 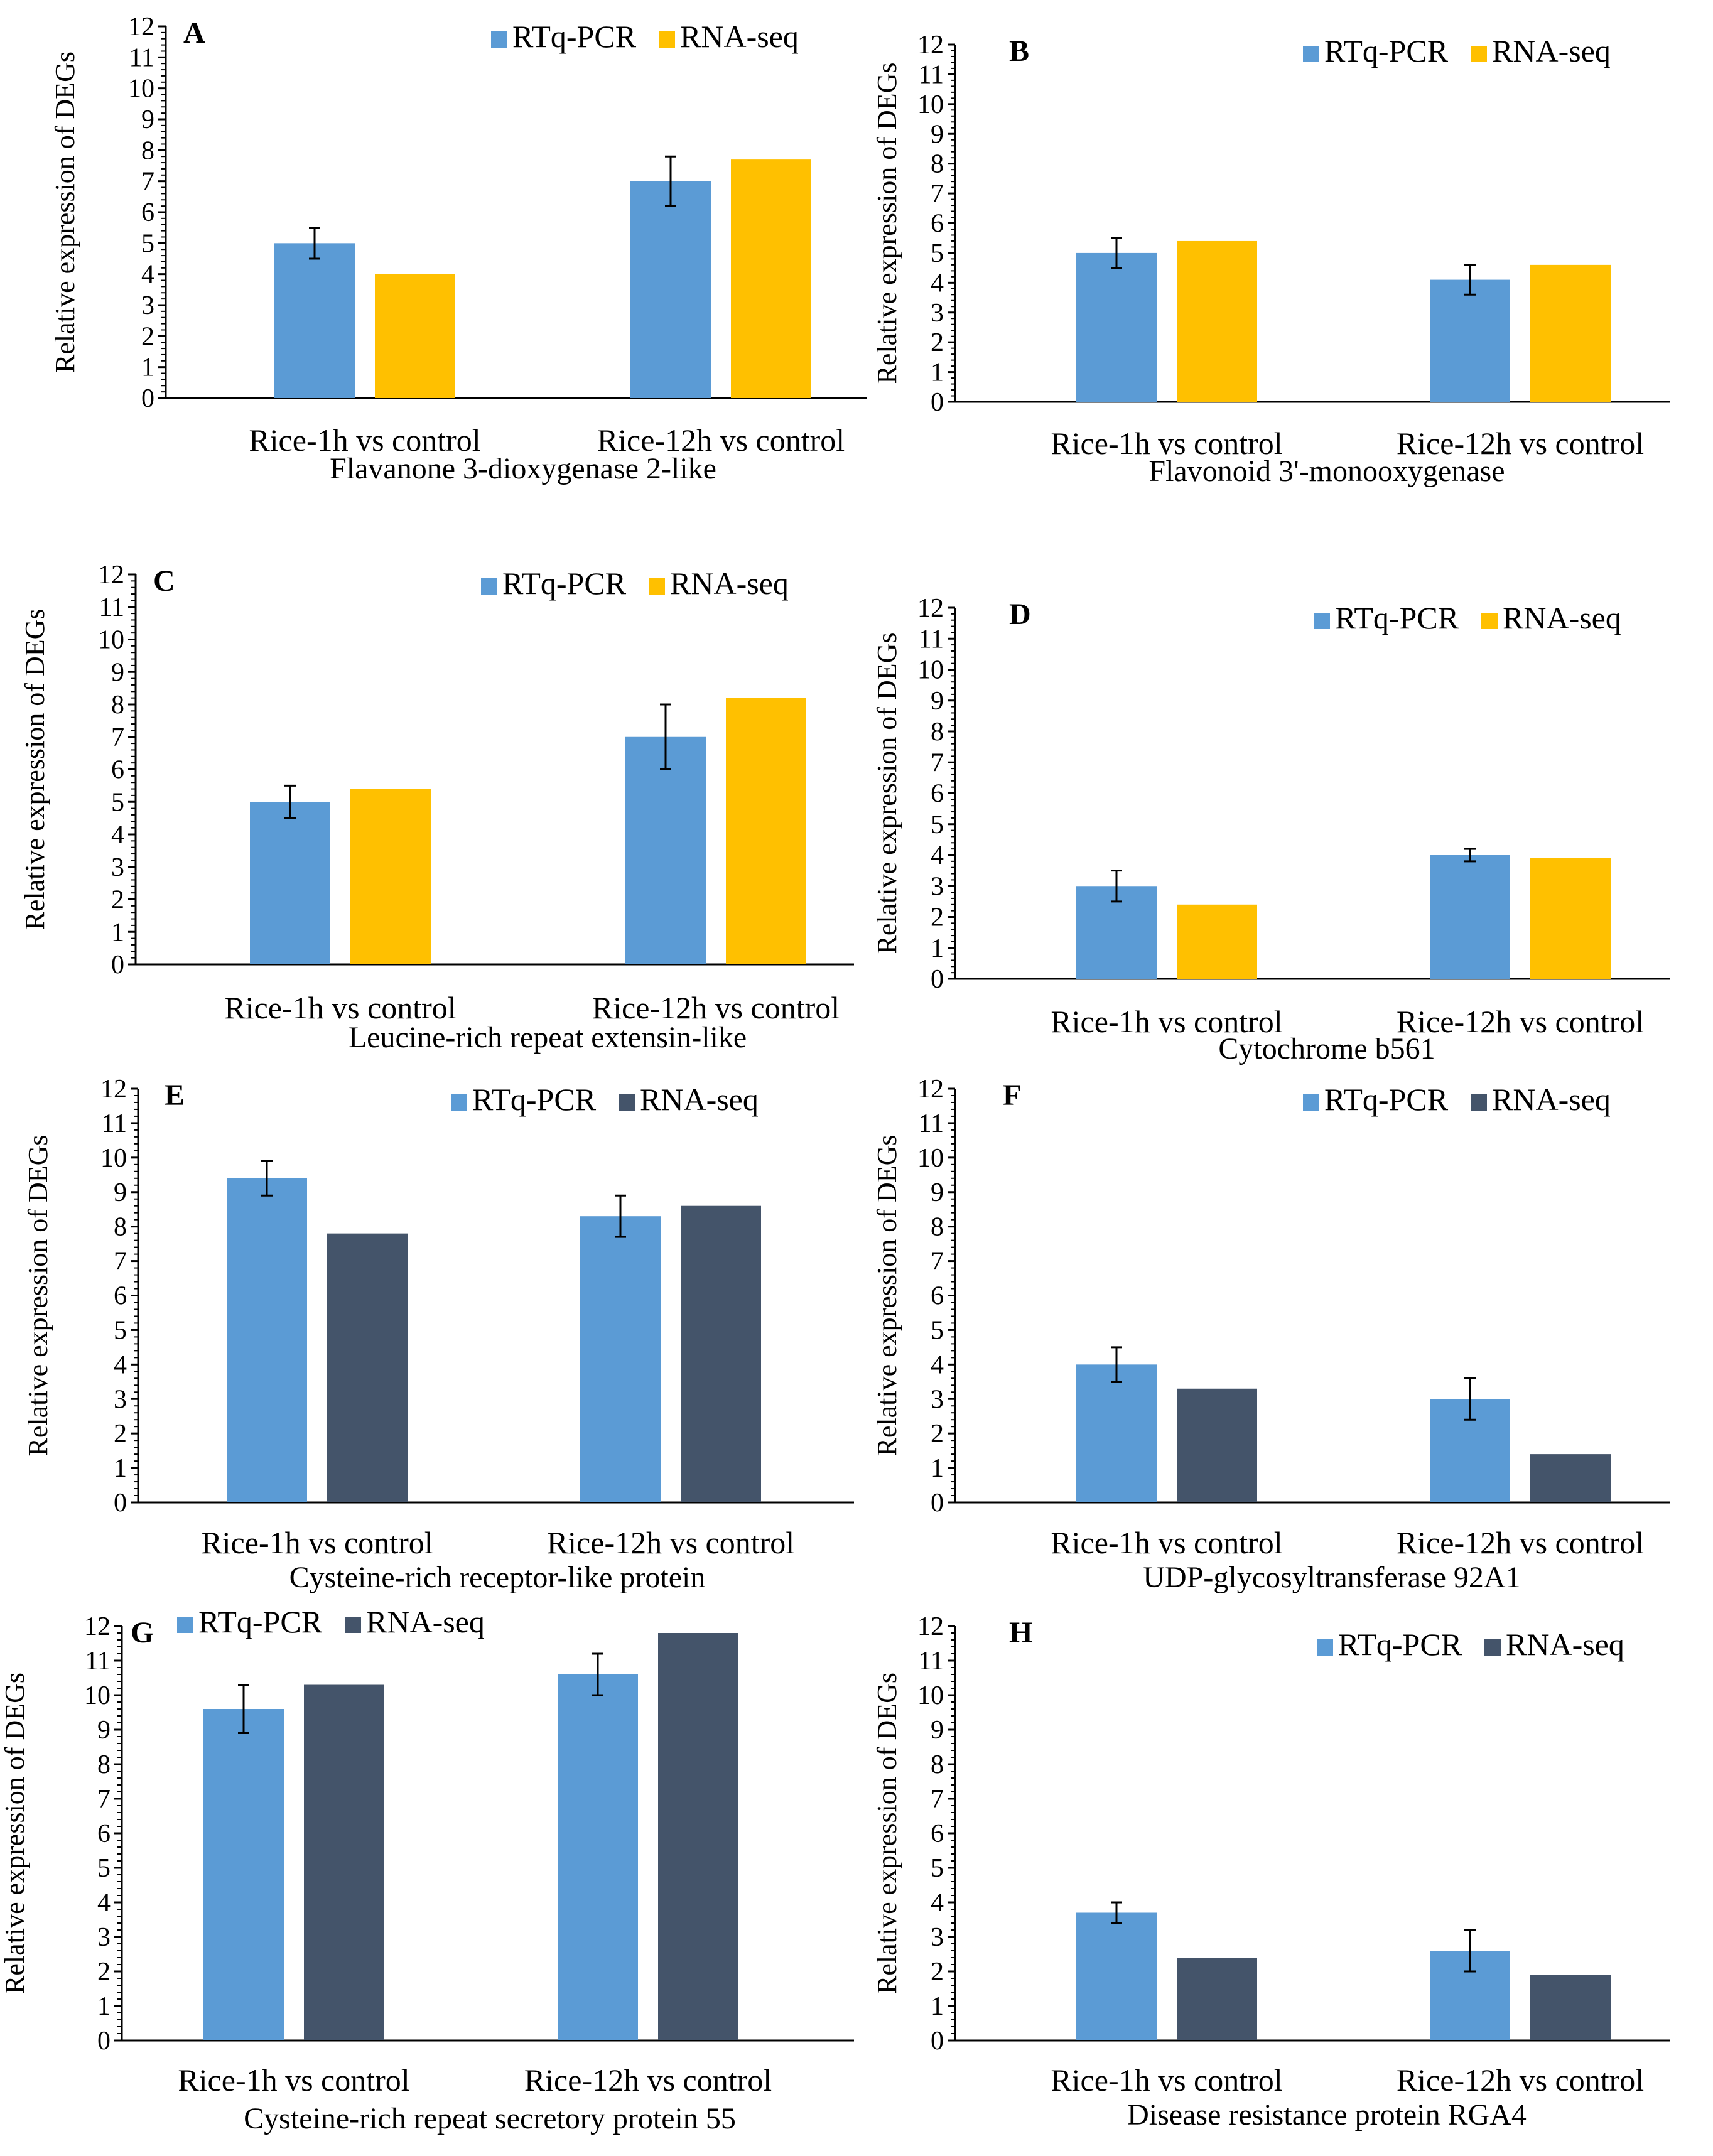 I want to click on gene-title: Flavonoid 3'-monooxygenase, so click(x=1326, y=472).